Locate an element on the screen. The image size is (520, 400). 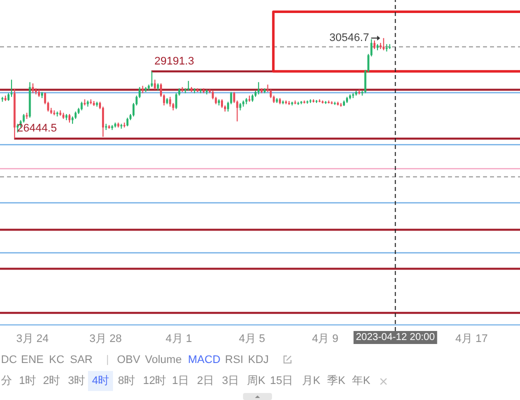
text: 3日 is located at coordinates (231, 381).